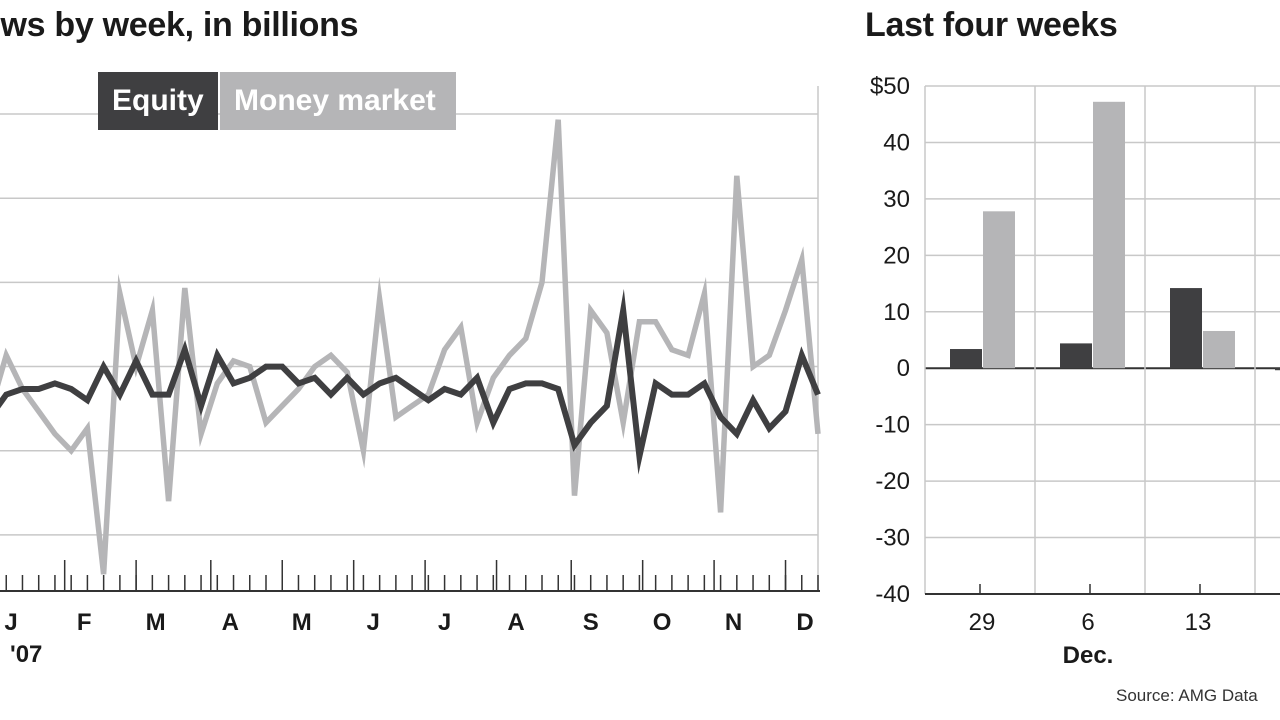  Describe the element at coordinates (1198, 622) in the screenshot. I see `category-label: 13` at that location.